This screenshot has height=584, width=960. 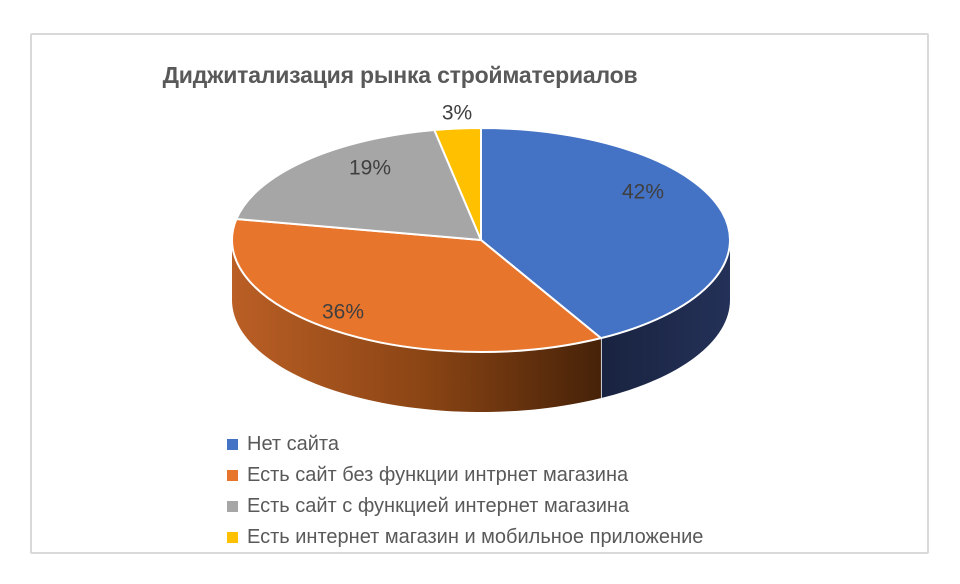 What do you see at coordinates (643, 192) in the screenshot?
I see `pie-data-label-0: 42%` at bounding box center [643, 192].